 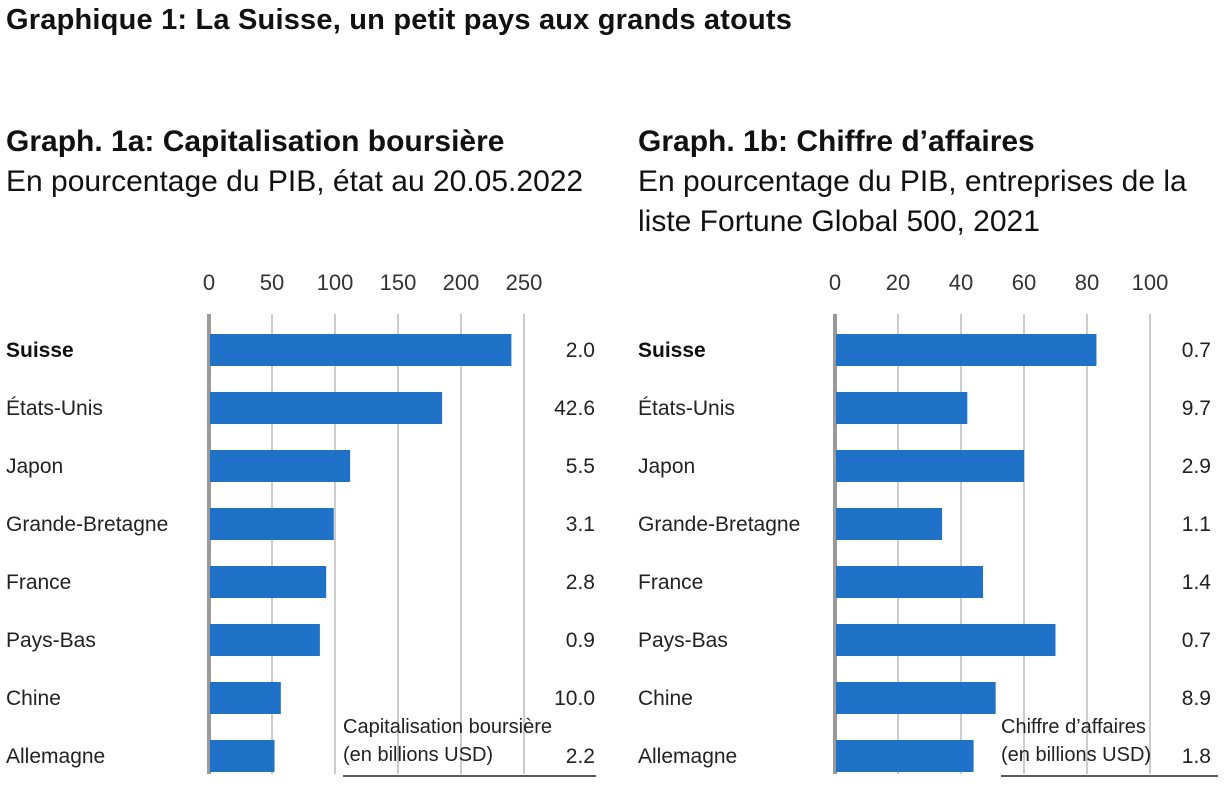 I want to click on x-tick-label: 40, so click(x=961, y=282).